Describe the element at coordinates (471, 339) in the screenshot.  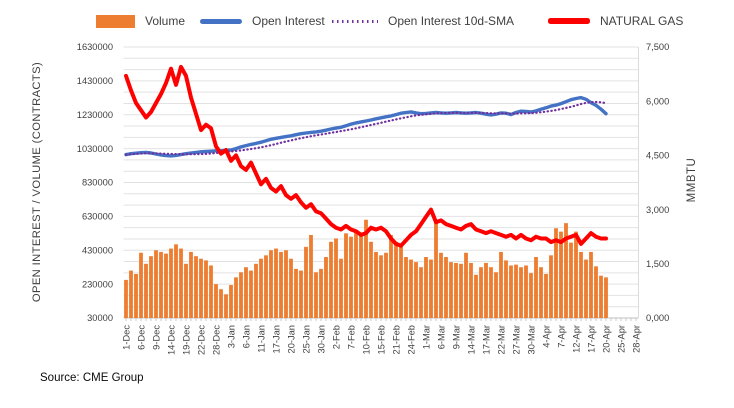
I see `svg-text: 14-Mar` at that location.